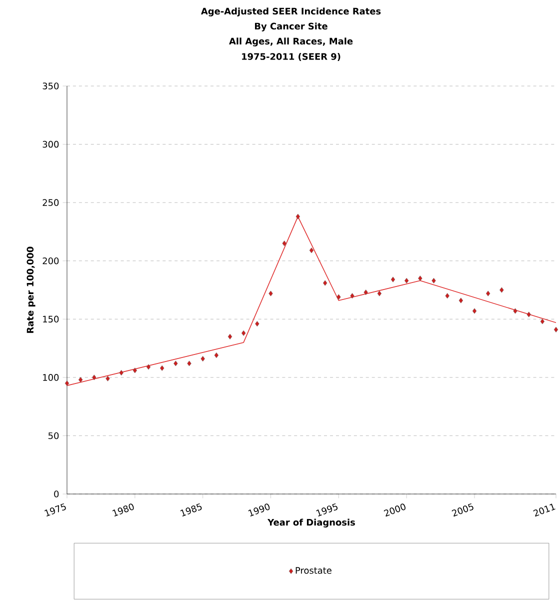  I want to click on x-tick-label: 1985, so click(191, 509).